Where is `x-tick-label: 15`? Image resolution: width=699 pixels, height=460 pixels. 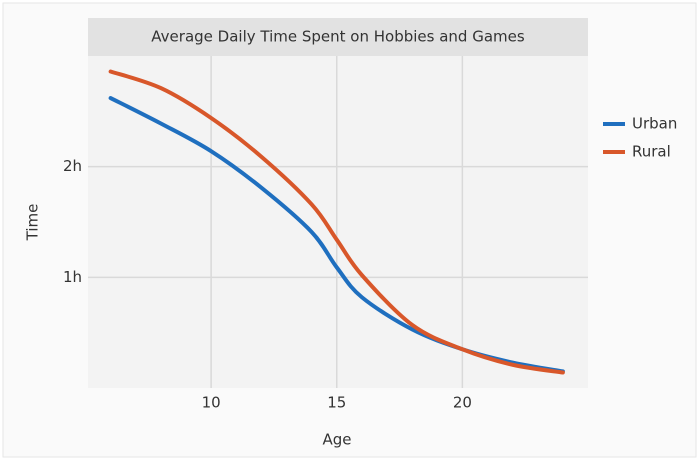 x-tick-label: 15 is located at coordinates (336, 403).